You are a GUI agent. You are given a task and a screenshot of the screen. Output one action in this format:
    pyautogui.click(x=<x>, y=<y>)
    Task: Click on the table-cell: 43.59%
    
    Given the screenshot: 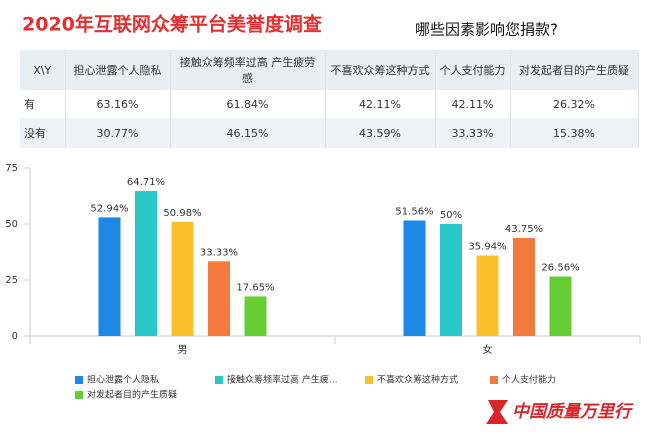 What is the action you would take?
    pyautogui.click(x=380, y=133)
    